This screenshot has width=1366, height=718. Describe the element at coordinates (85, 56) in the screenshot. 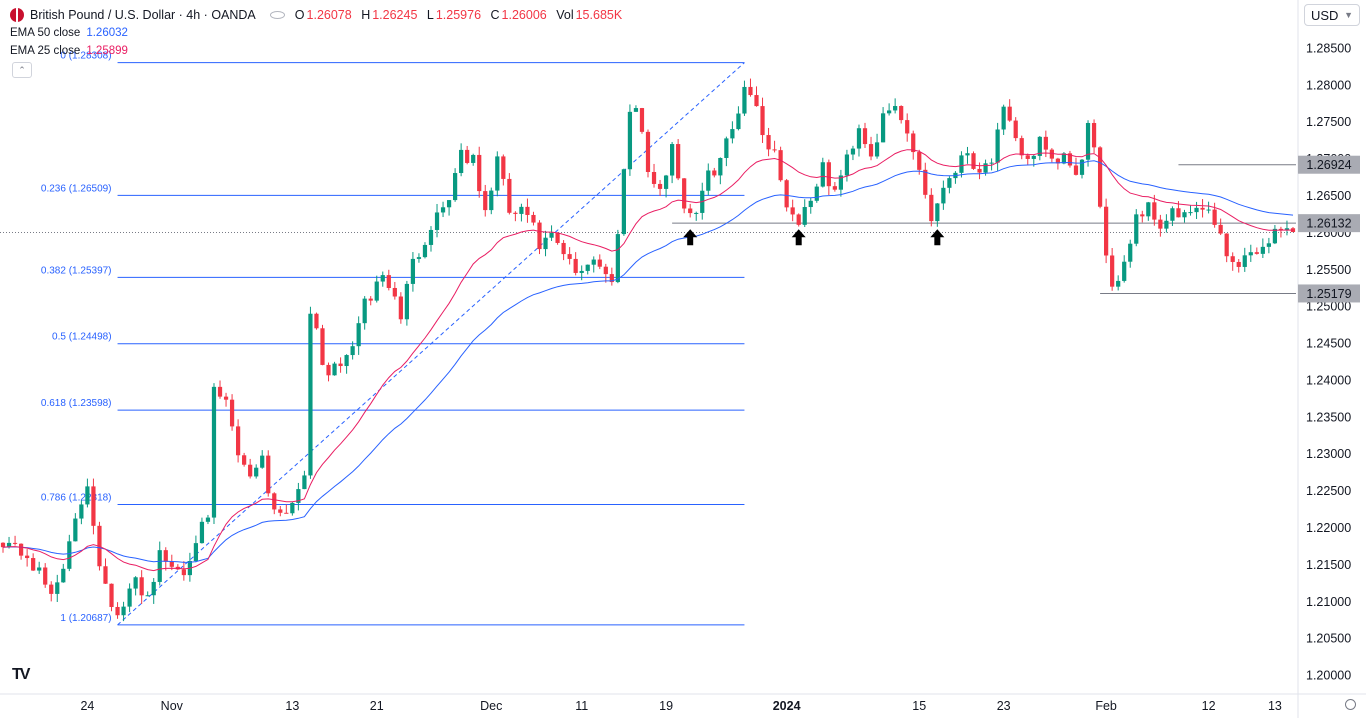

I see `fib-level-label: 0 (1.28308)` at that location.